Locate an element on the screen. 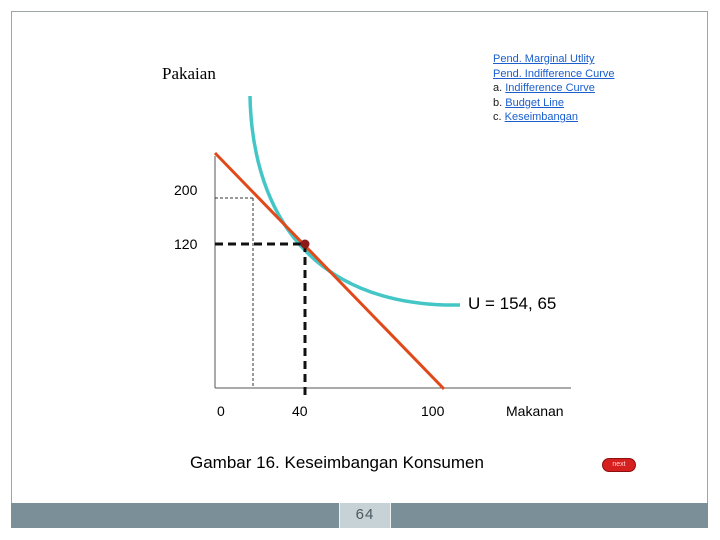  link-budget-line: Budget Line is located at coordinates (534, 102).